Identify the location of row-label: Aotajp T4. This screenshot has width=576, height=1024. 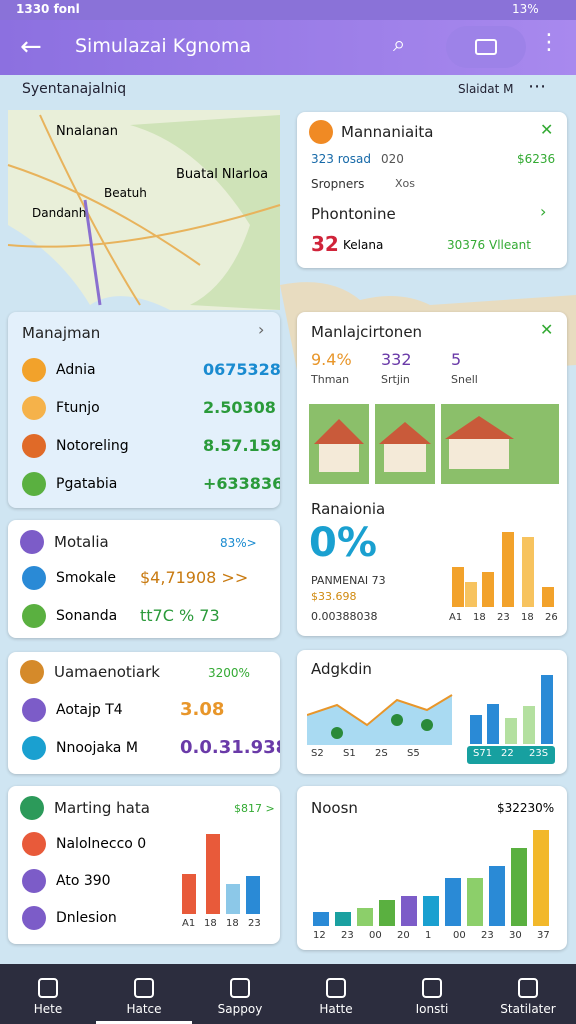
(89, 710).